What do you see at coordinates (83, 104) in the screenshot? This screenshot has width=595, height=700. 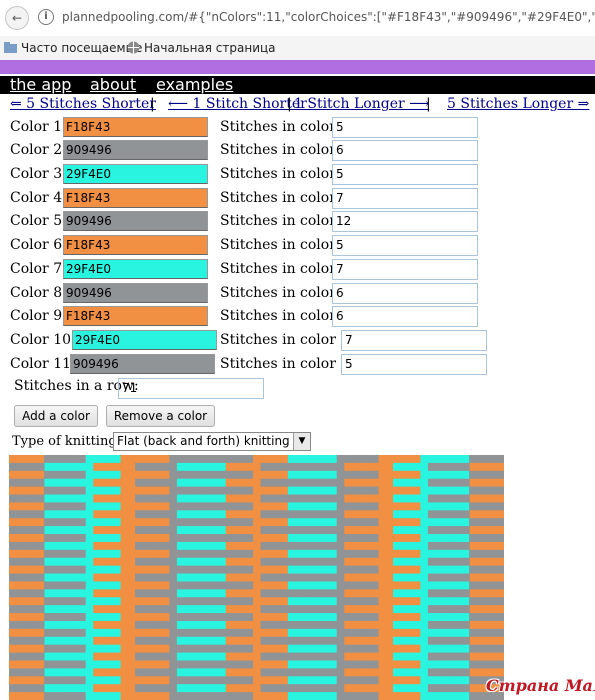 I see `five-stitches-shorter-link: ⇐ 5 Stitches Shorter` at bounding box center [83, 104].